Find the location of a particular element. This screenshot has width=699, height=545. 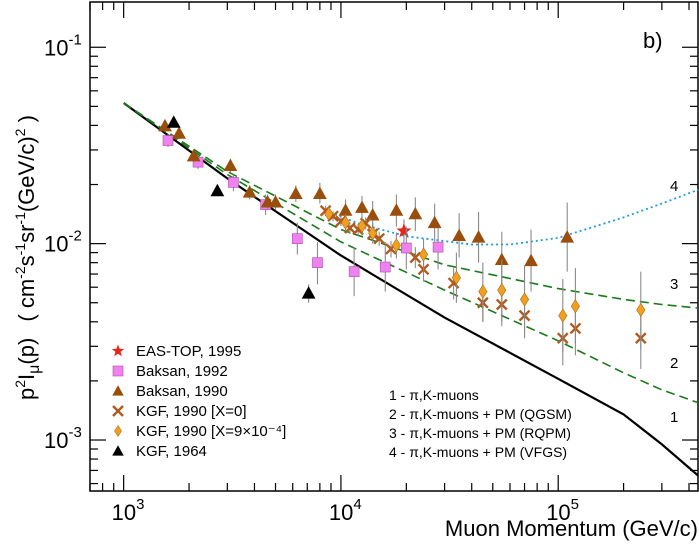

model-description: 3 - π,K-muons + PM (RQPM) is located at coordinates (480, 433).